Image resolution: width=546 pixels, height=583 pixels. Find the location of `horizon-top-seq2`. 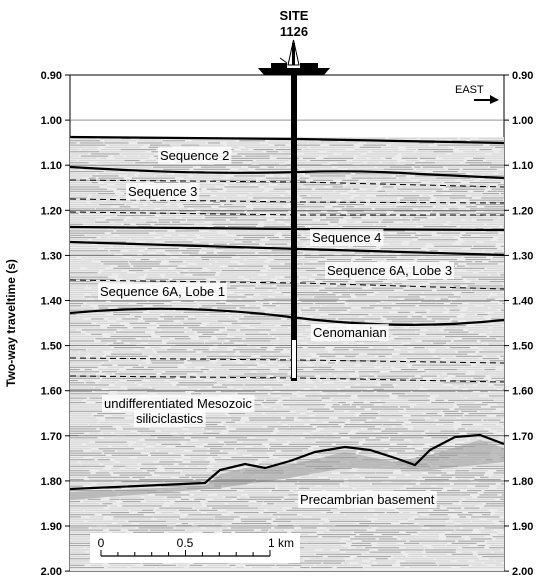

horizon-top-seq2 is located at coordinates (287, 140).